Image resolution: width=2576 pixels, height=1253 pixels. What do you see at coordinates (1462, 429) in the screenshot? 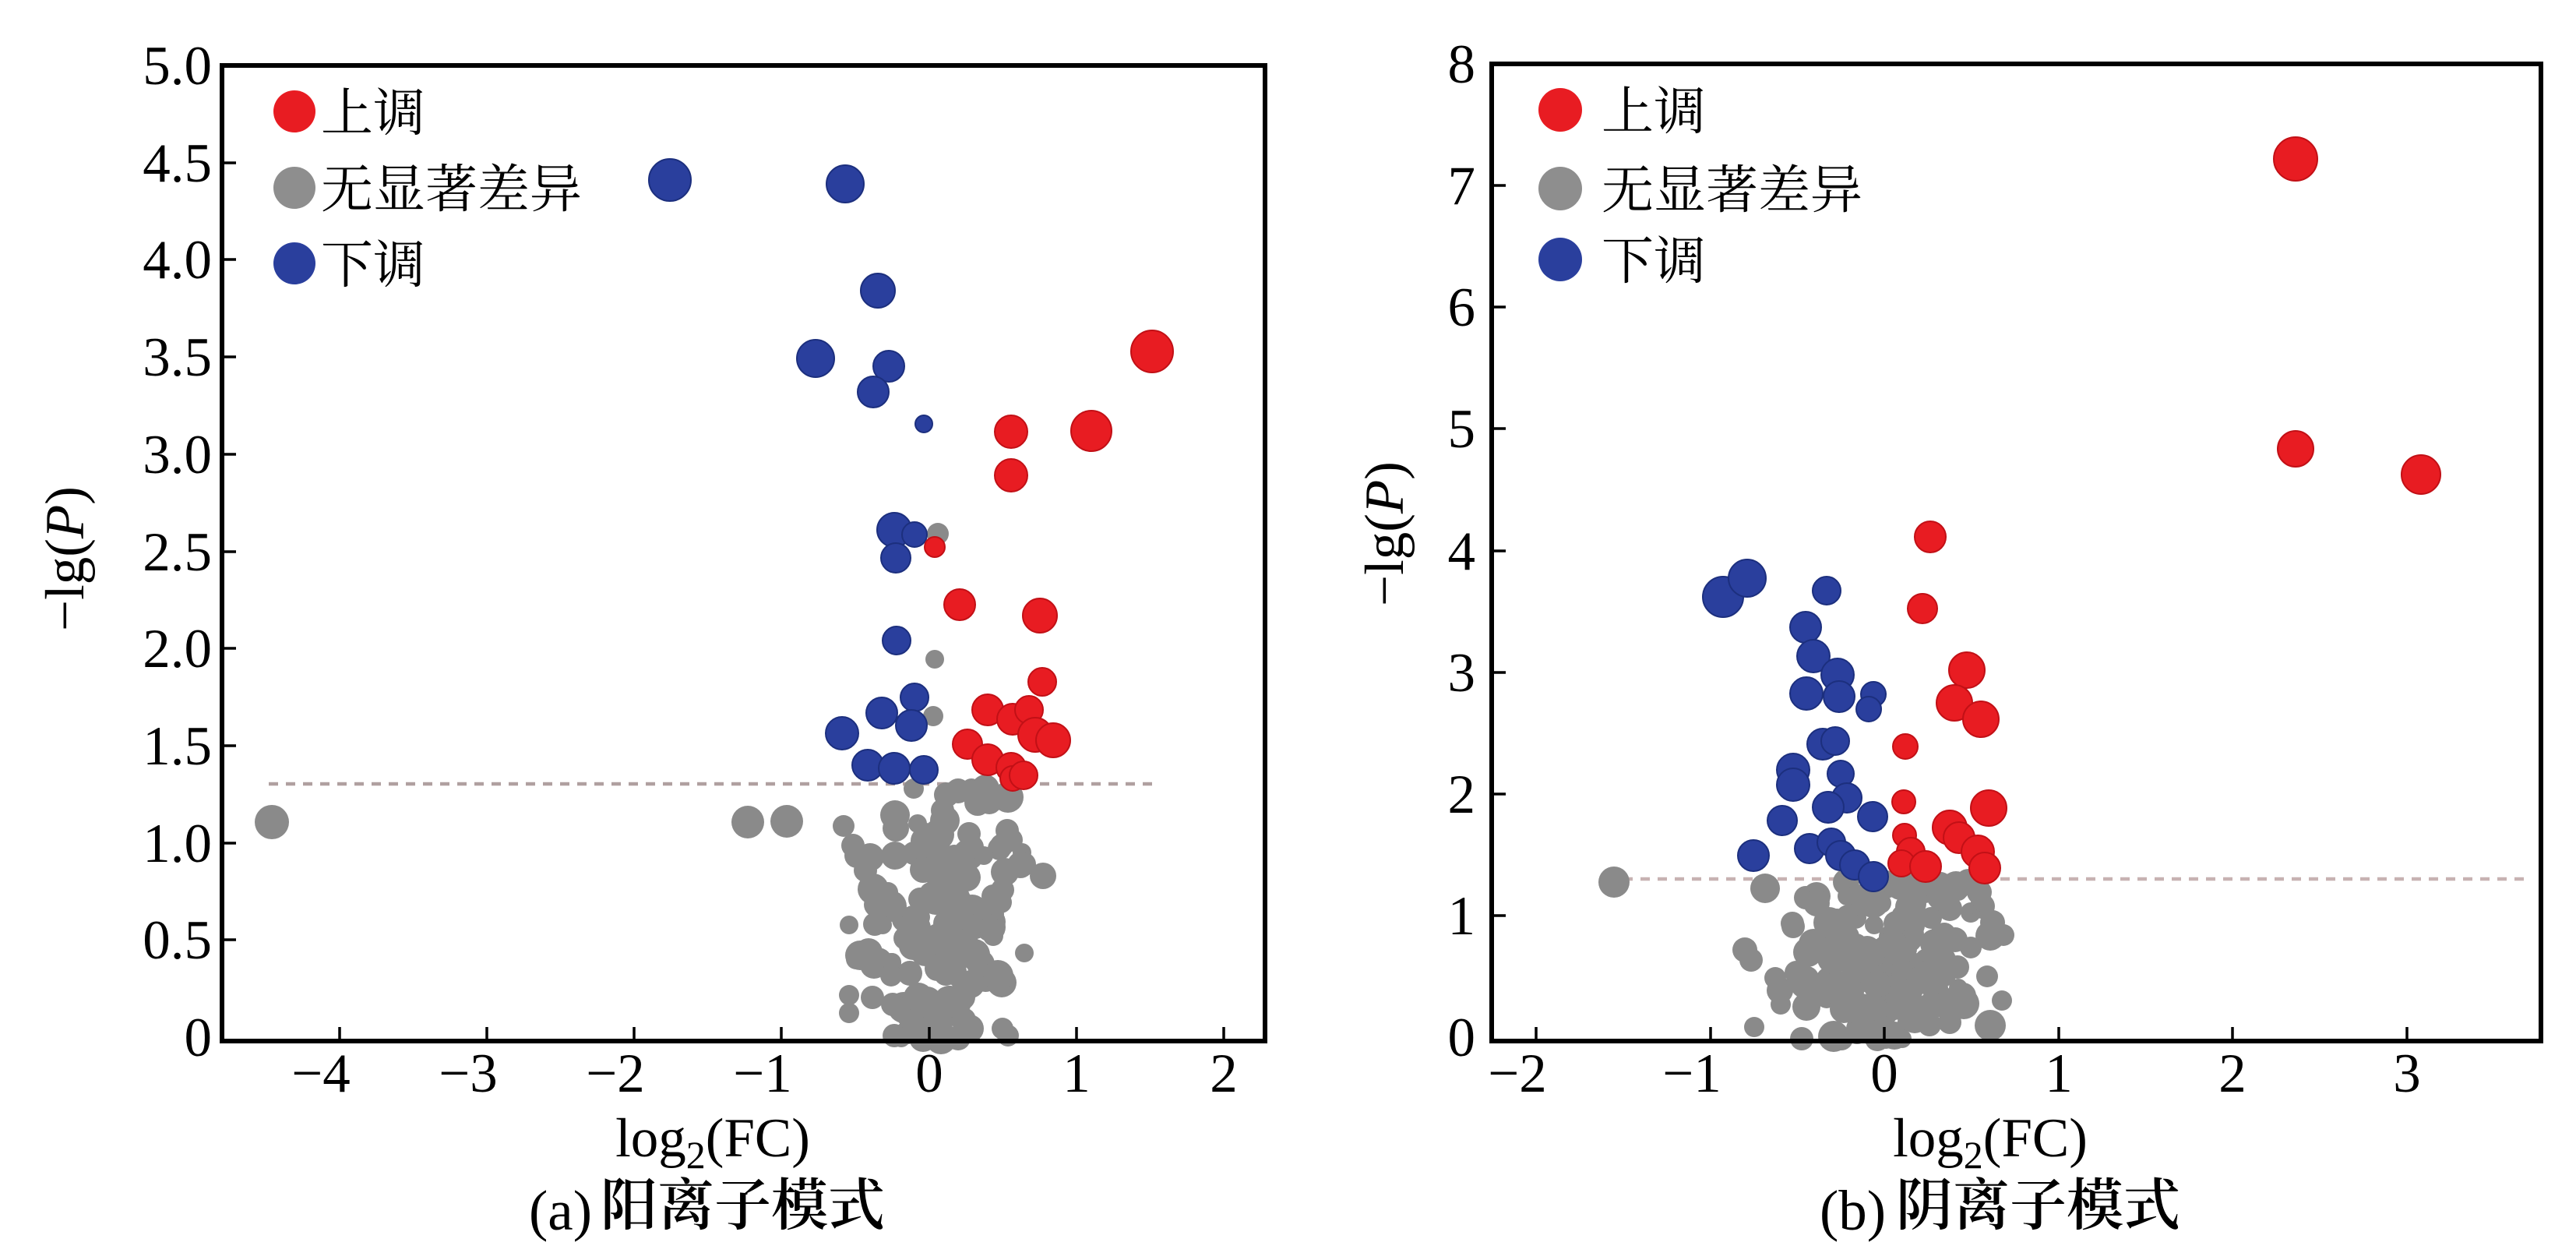
I see `svg-text: 5` at bounding box center [1462, 429].